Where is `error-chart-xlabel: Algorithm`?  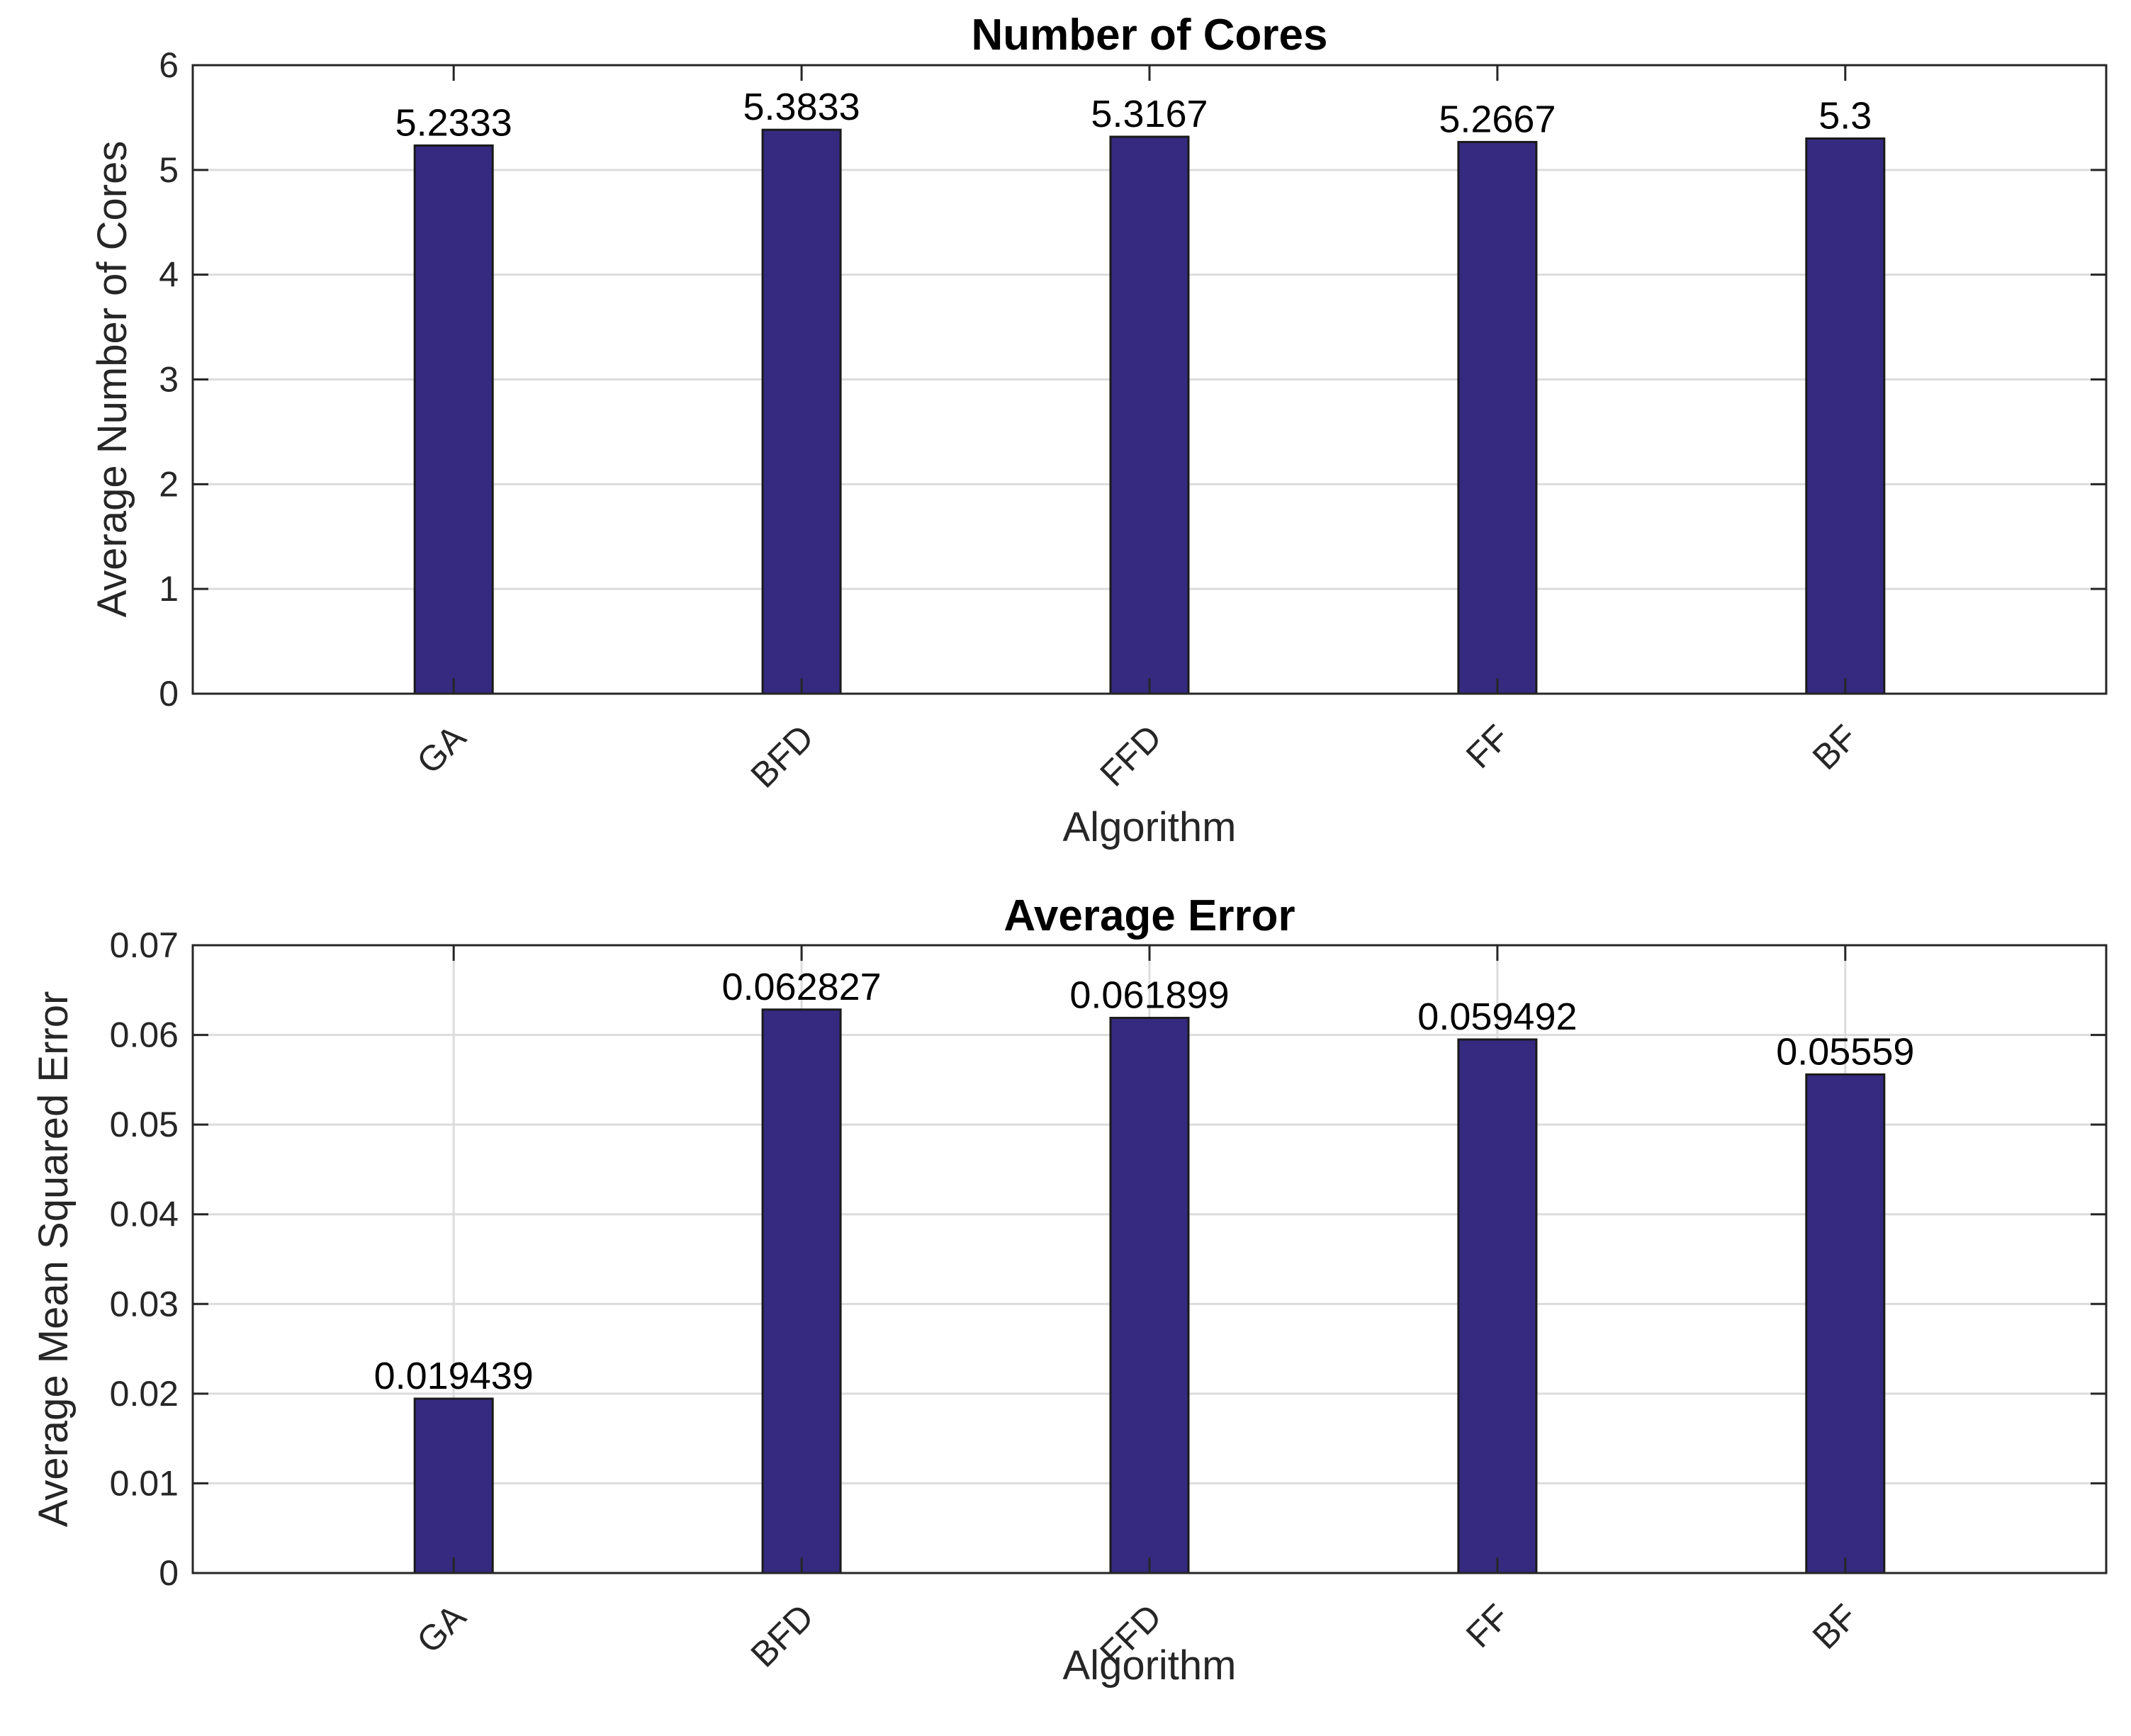
error-chart-xlabel: Algorithm is located at coordinates (1150, 1666).